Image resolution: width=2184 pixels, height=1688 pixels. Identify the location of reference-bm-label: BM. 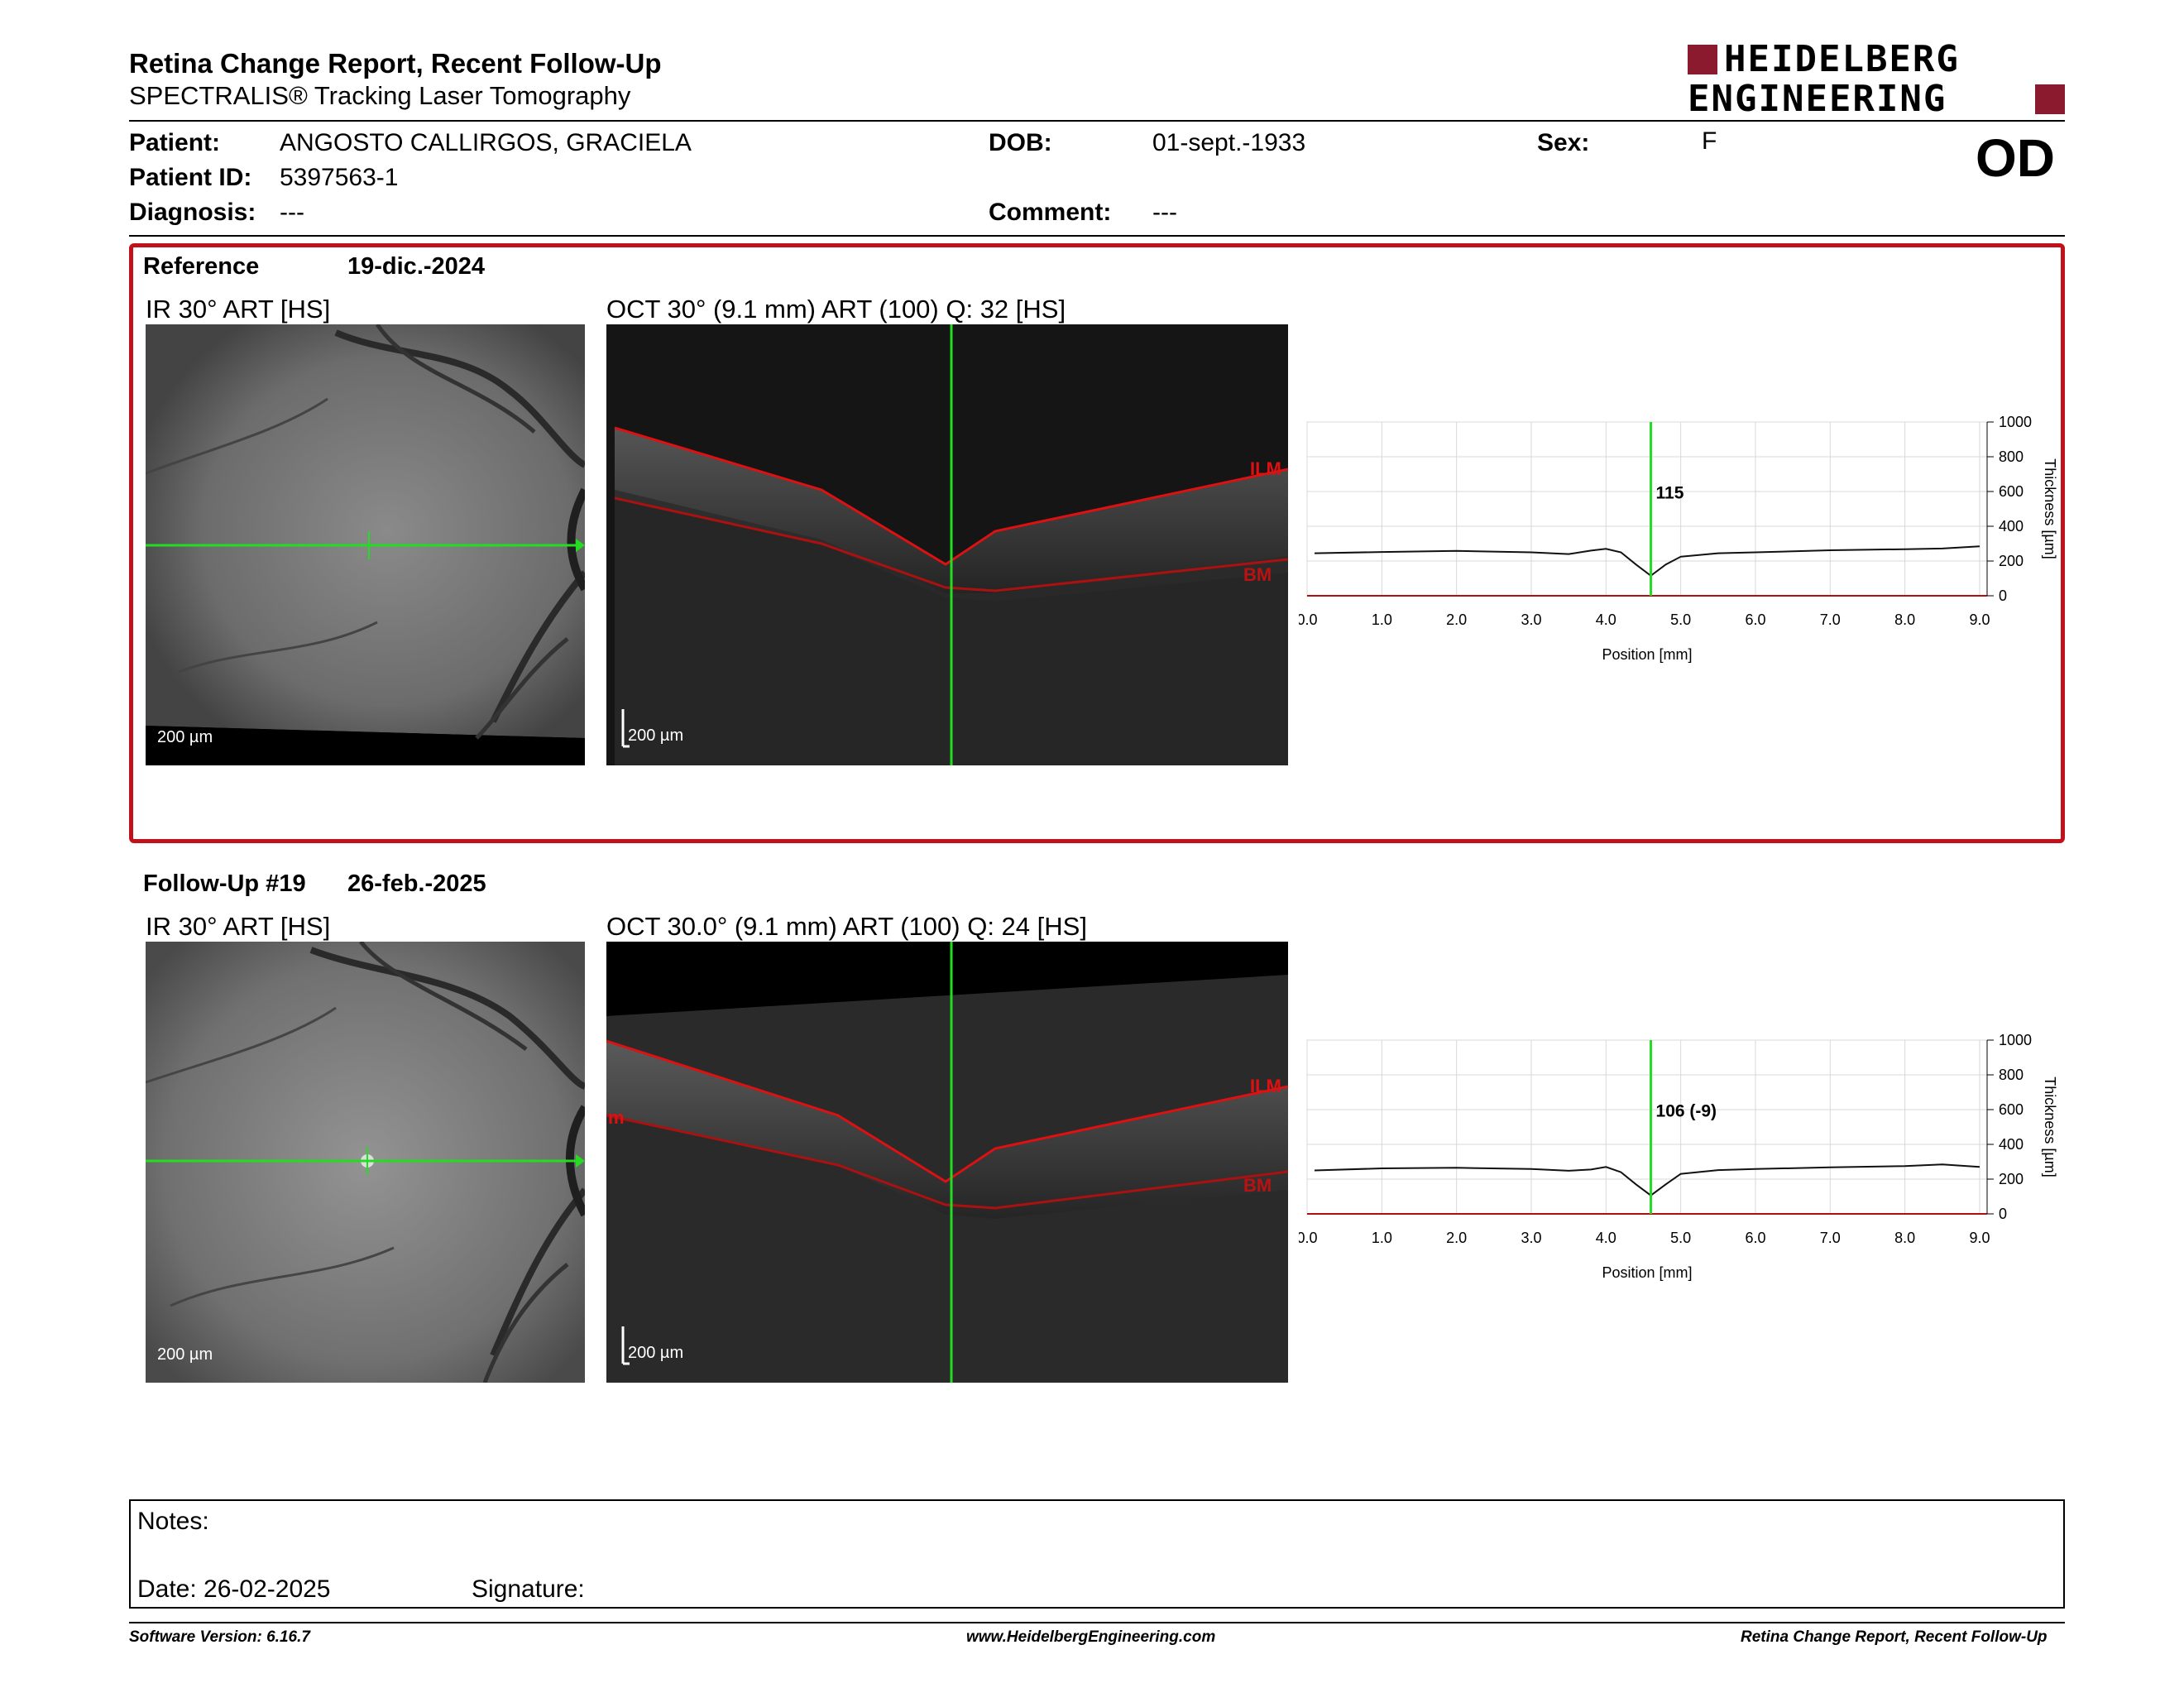
(1257, 574).